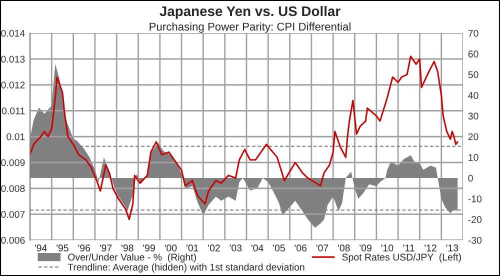 The height and width of the screenshot is (276, 500). Describe the element at coordinates (84, 248) in the screenshot. I see `x-tick-label: '96` at that location.